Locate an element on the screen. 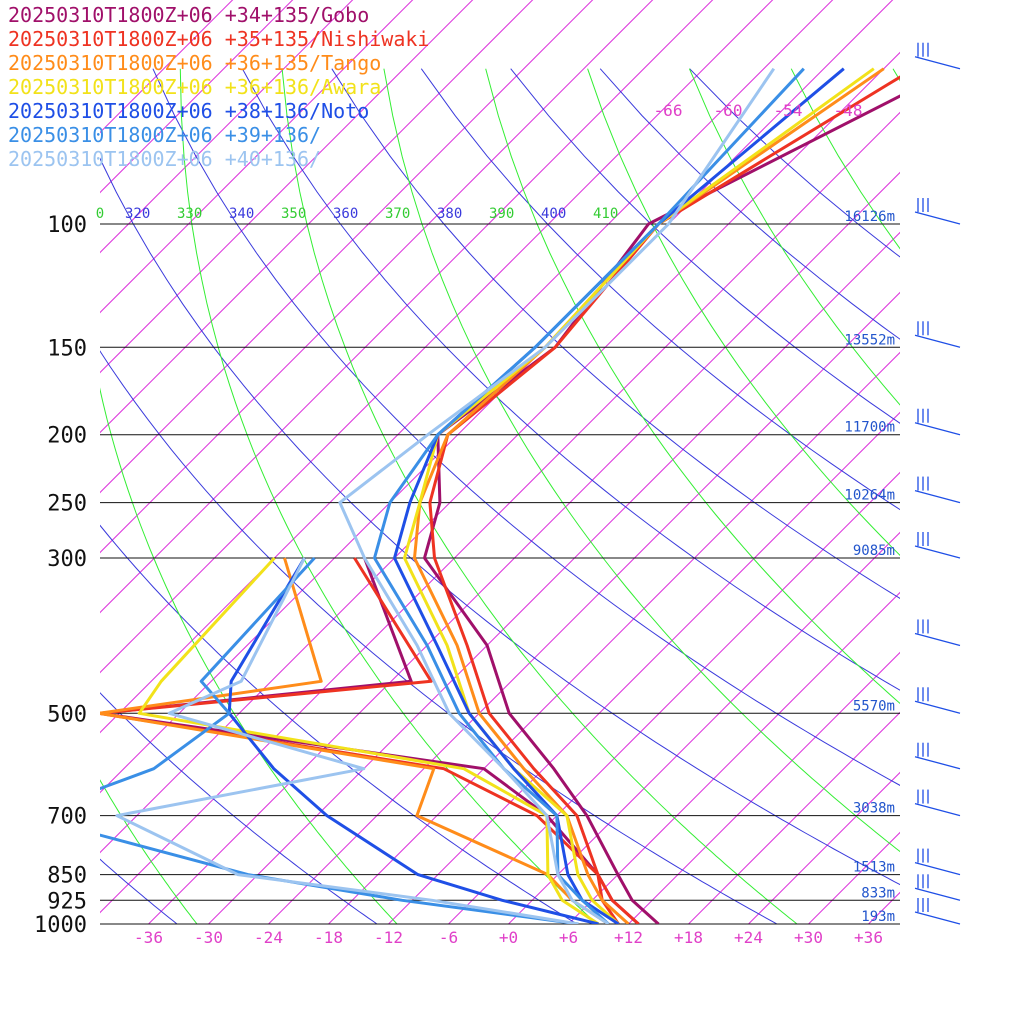  theta-label: 390 is located at coordinates (501, 214).